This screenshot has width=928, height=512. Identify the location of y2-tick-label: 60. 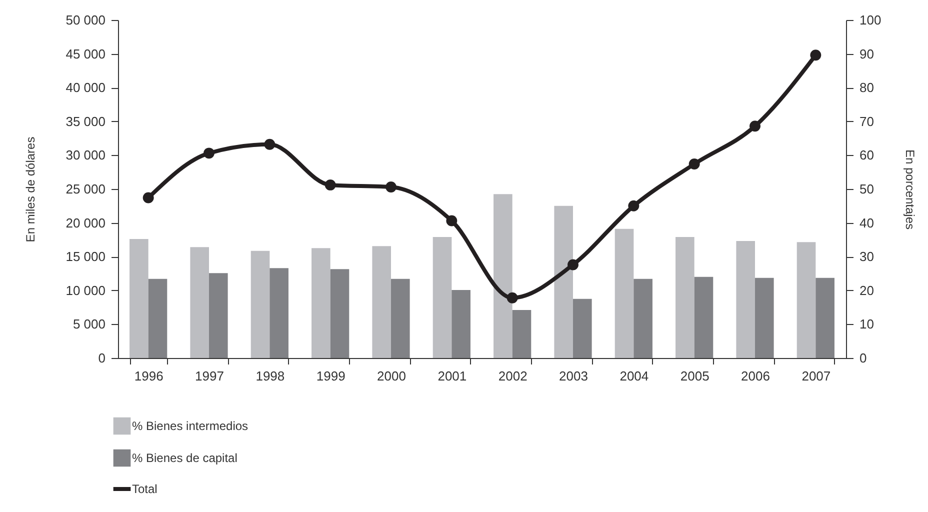
(867, 155).